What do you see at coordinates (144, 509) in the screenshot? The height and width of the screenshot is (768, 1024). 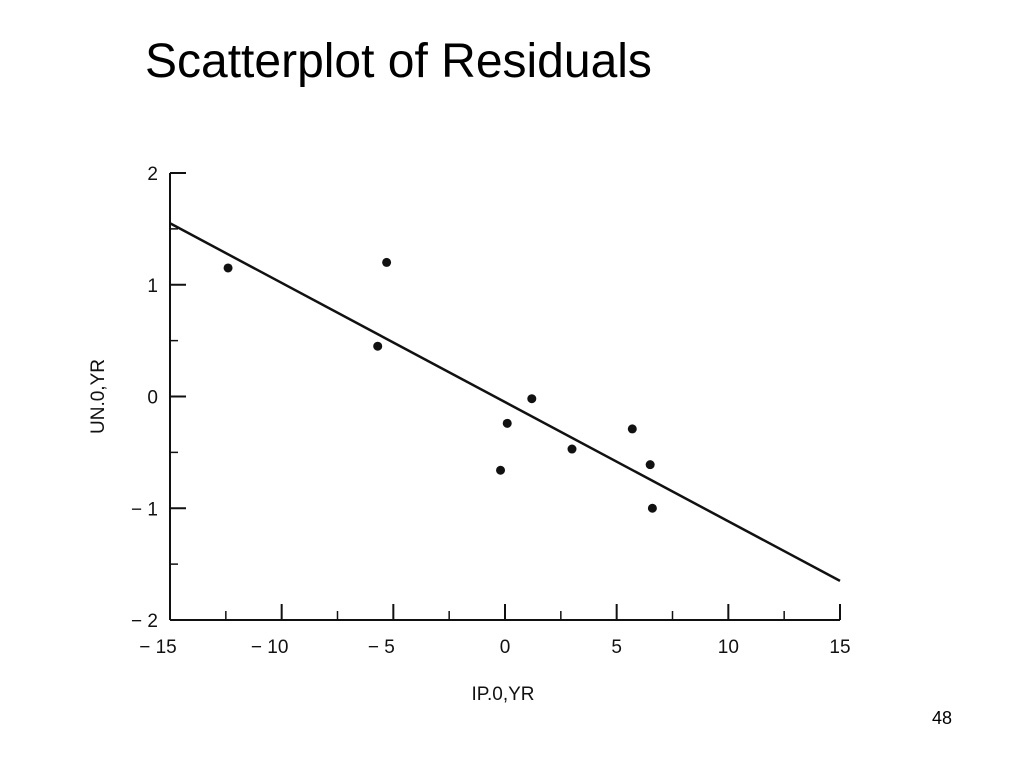 I see `y-tick-label: − 1` at bounding box center [144, 509].